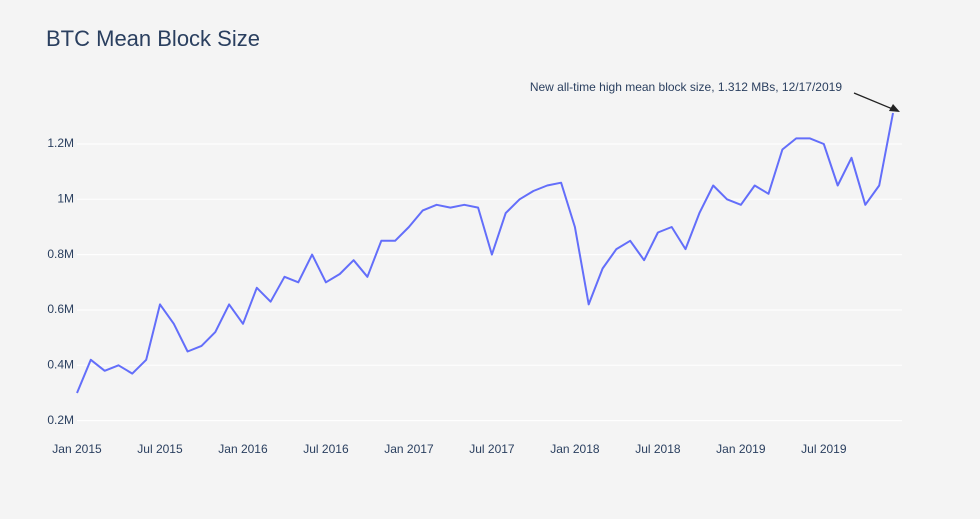 The height and width of the screenshot is (519, 980). Describe the element at coordinates (60, 420) in the screenshot. I see `y-tick-label: 0.2M` at that location.